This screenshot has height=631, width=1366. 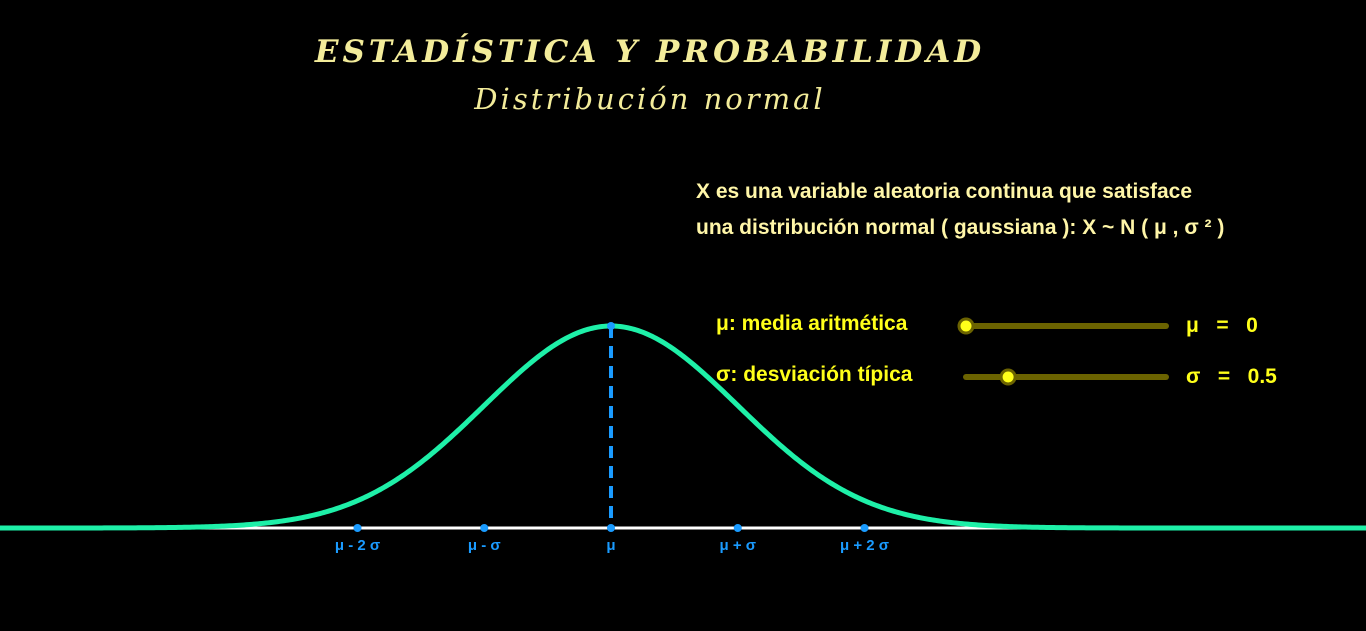 What do you see at coordinates (357, 545) in the screenshot?
I see `tick-label: μ - 2 σ` at bounding box center [357, 545].